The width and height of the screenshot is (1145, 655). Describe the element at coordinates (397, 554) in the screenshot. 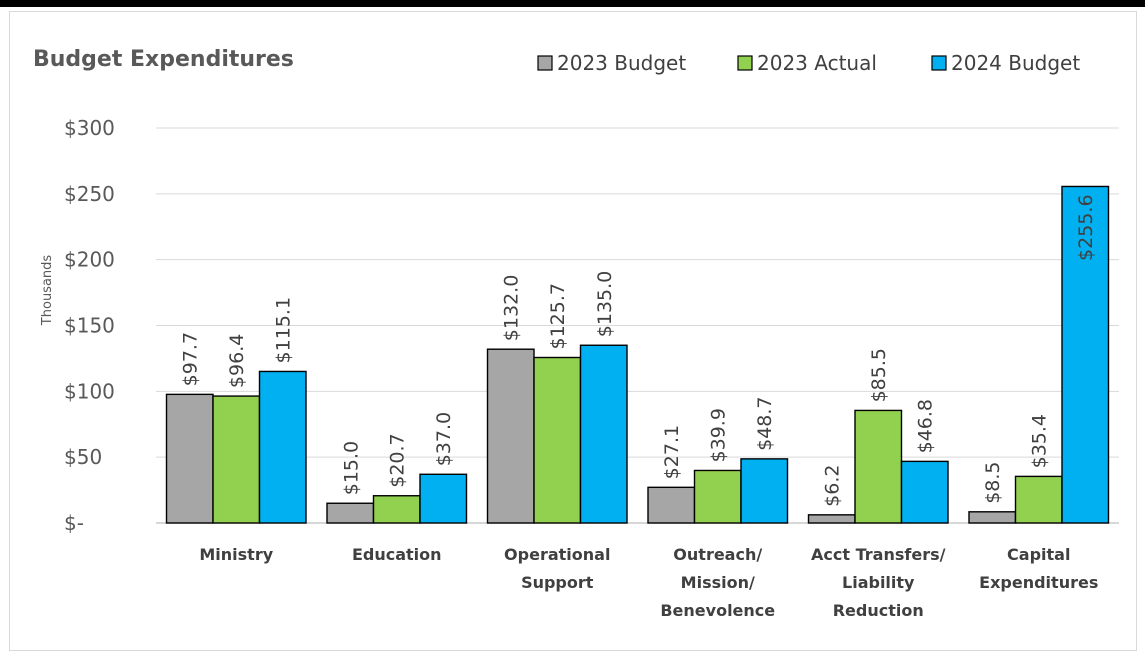

I see `x-tick-label: Education` at that location.